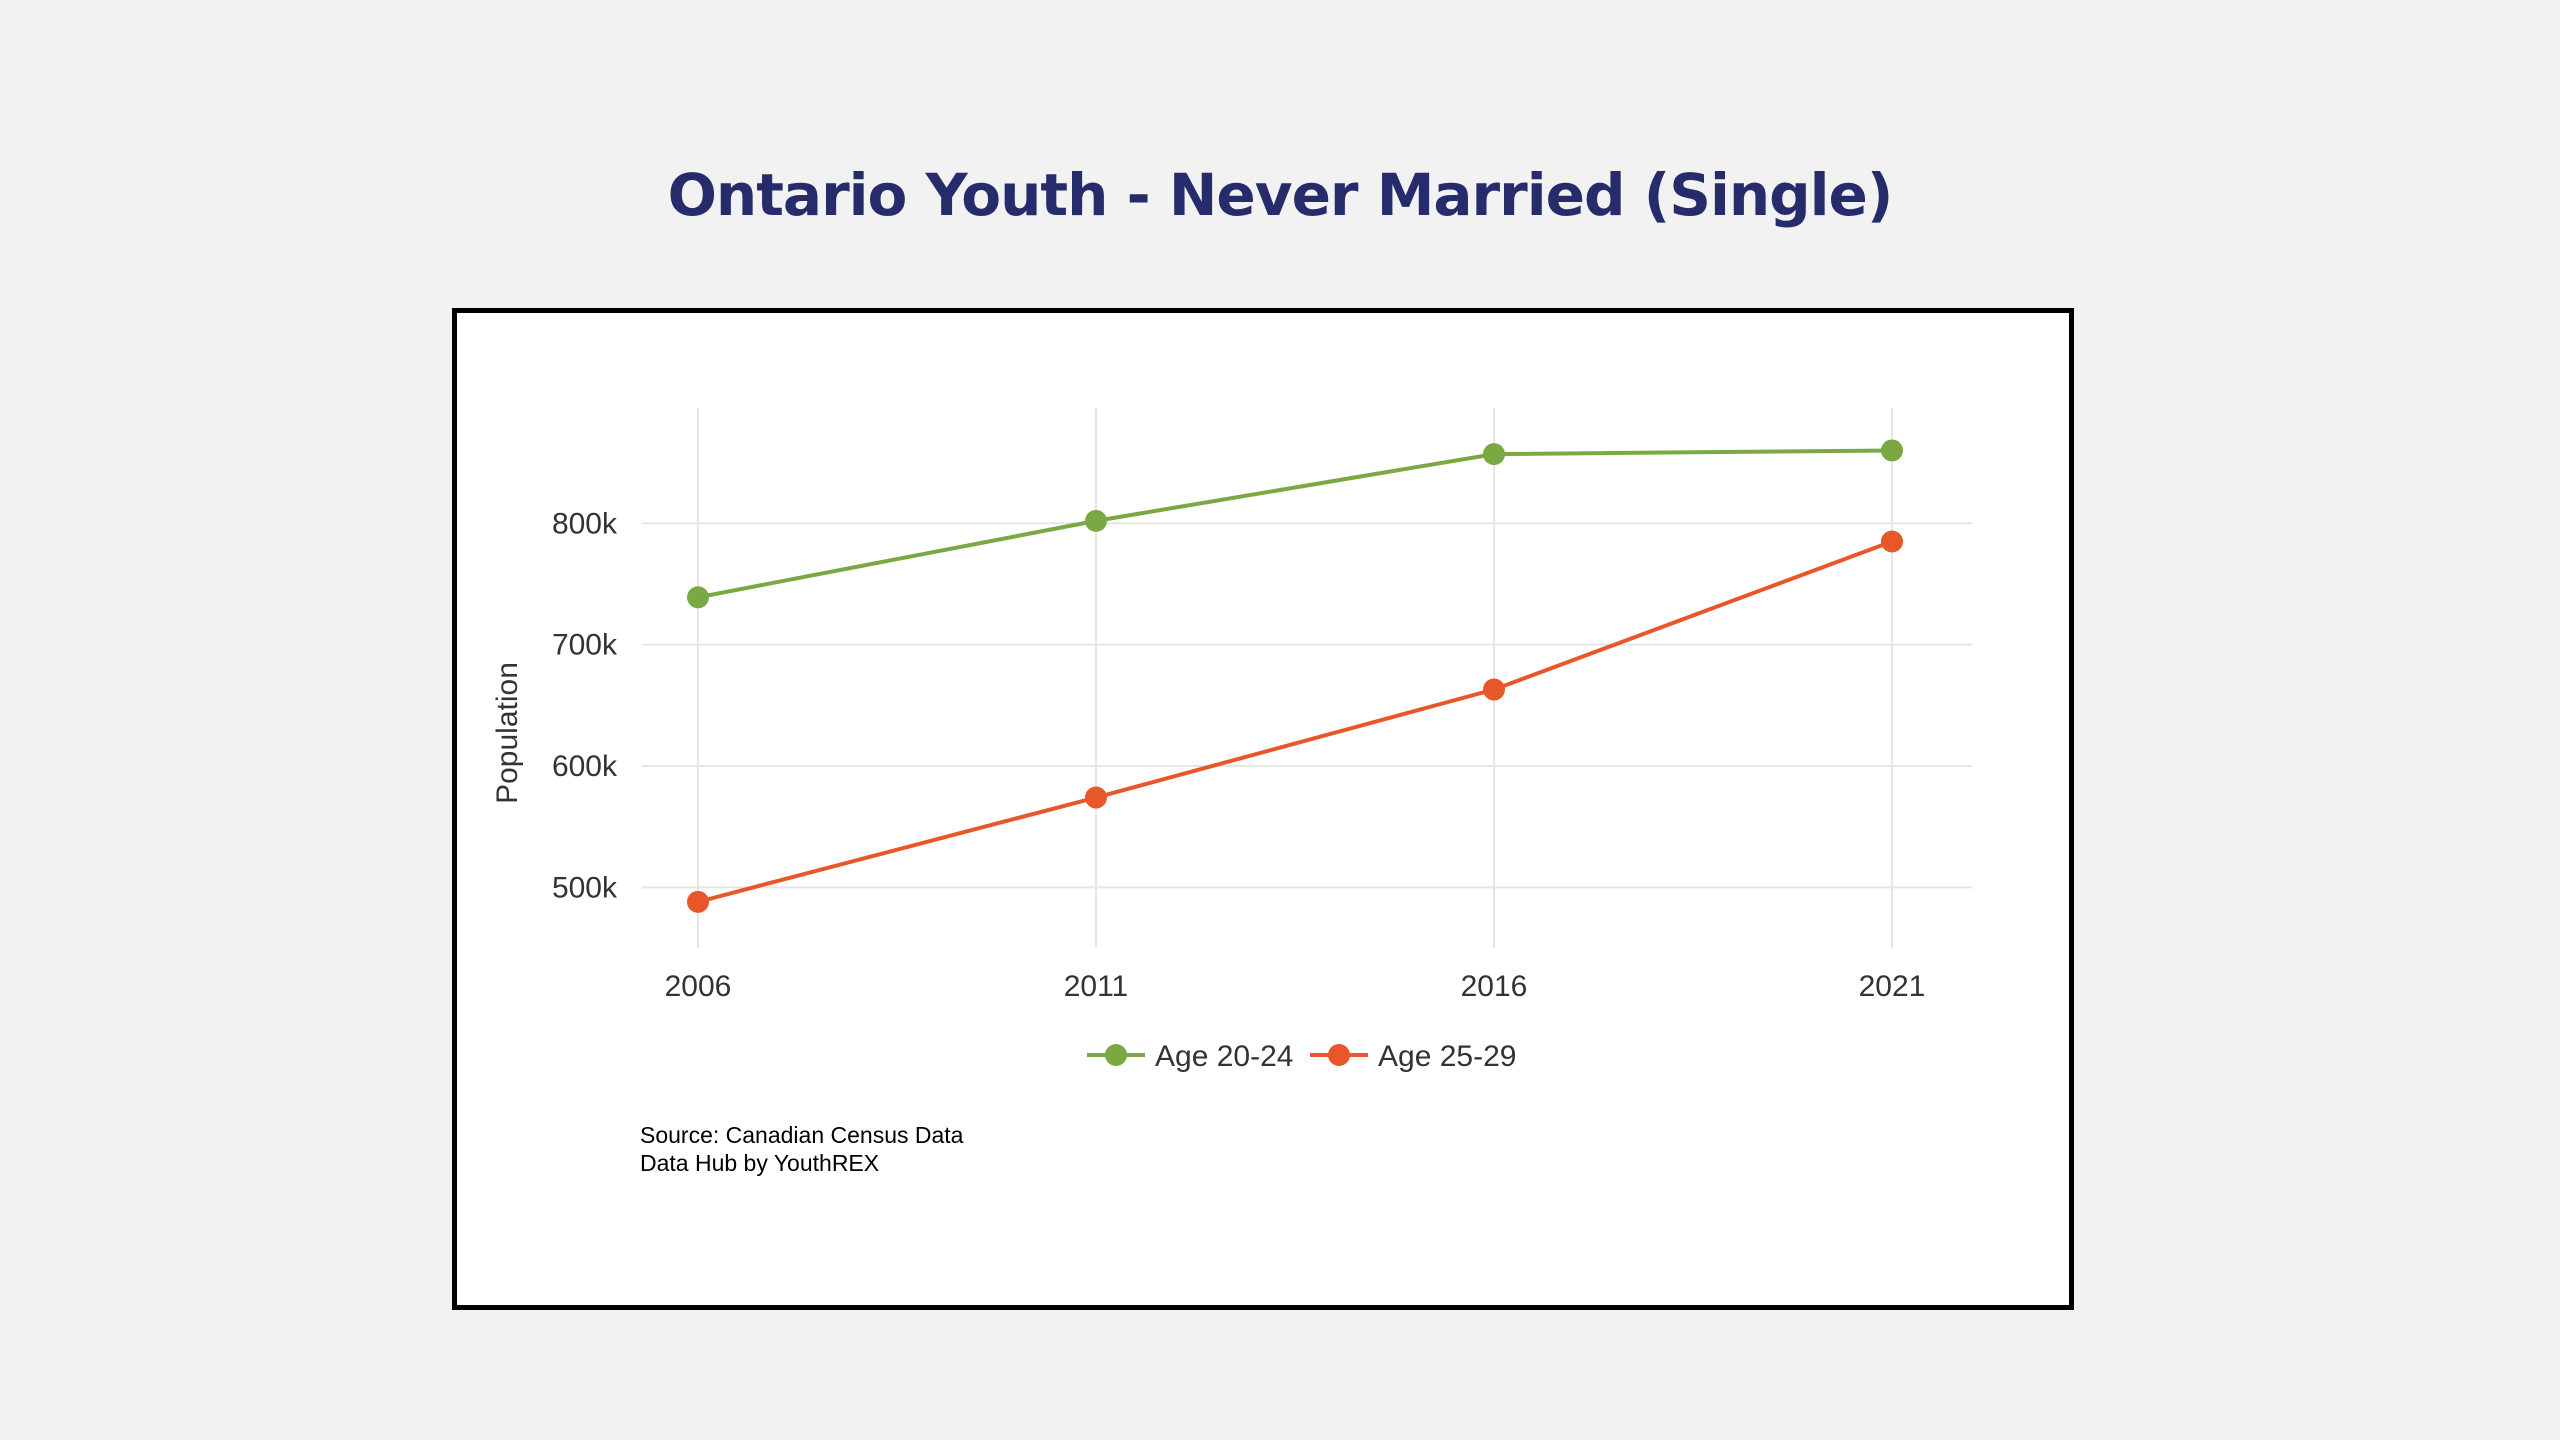 This screenshot has width=2560, height=1440. I want to click on page-title: Ontario Youth - Never Married (Single), so click(1280, 195).